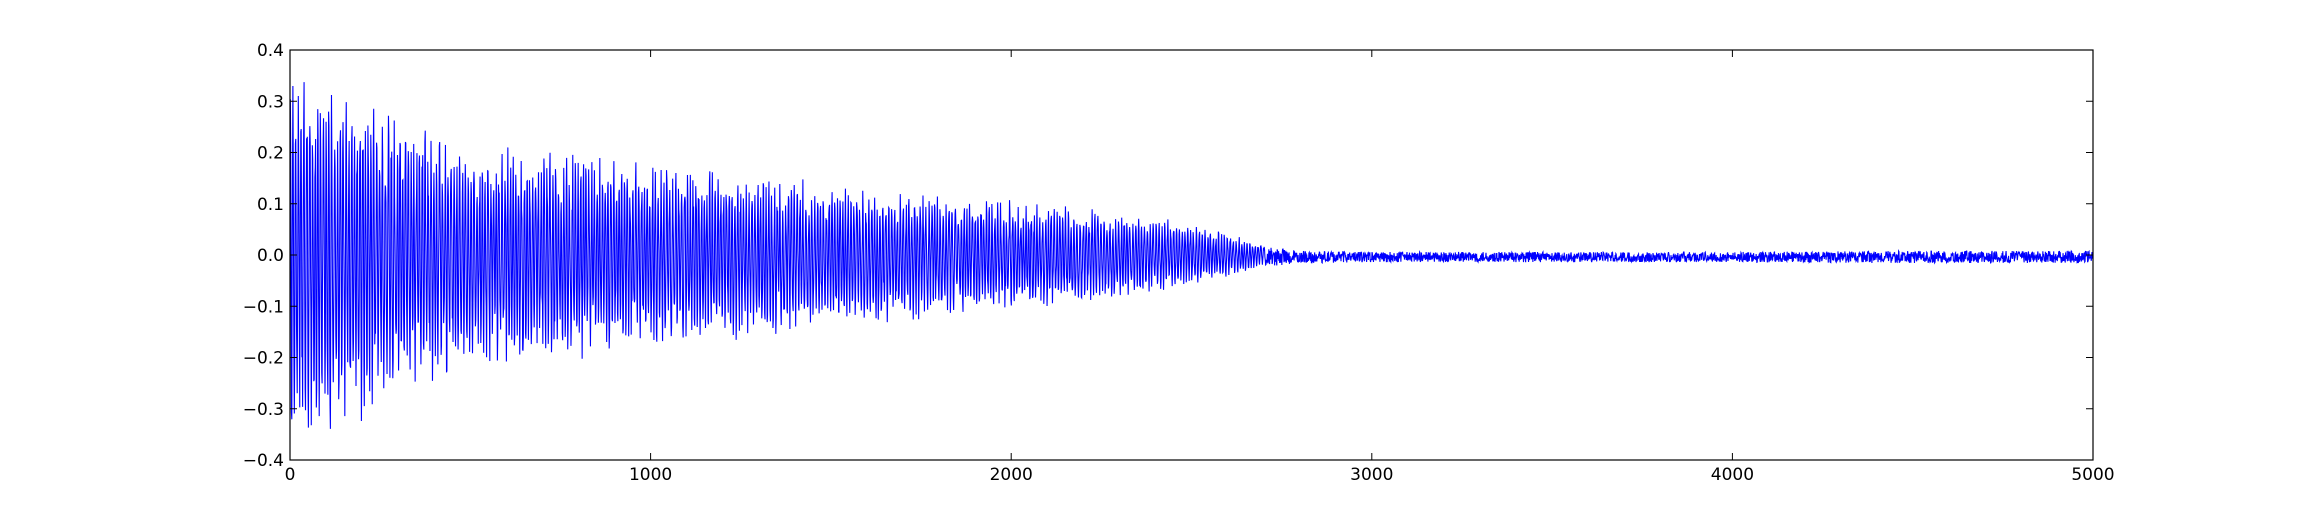 The image size is (2318, 512). What do you see at coordinates (650, 475) in the screenshot?
I see `x-tick-label: 1000` at bounding box center [650, 475].